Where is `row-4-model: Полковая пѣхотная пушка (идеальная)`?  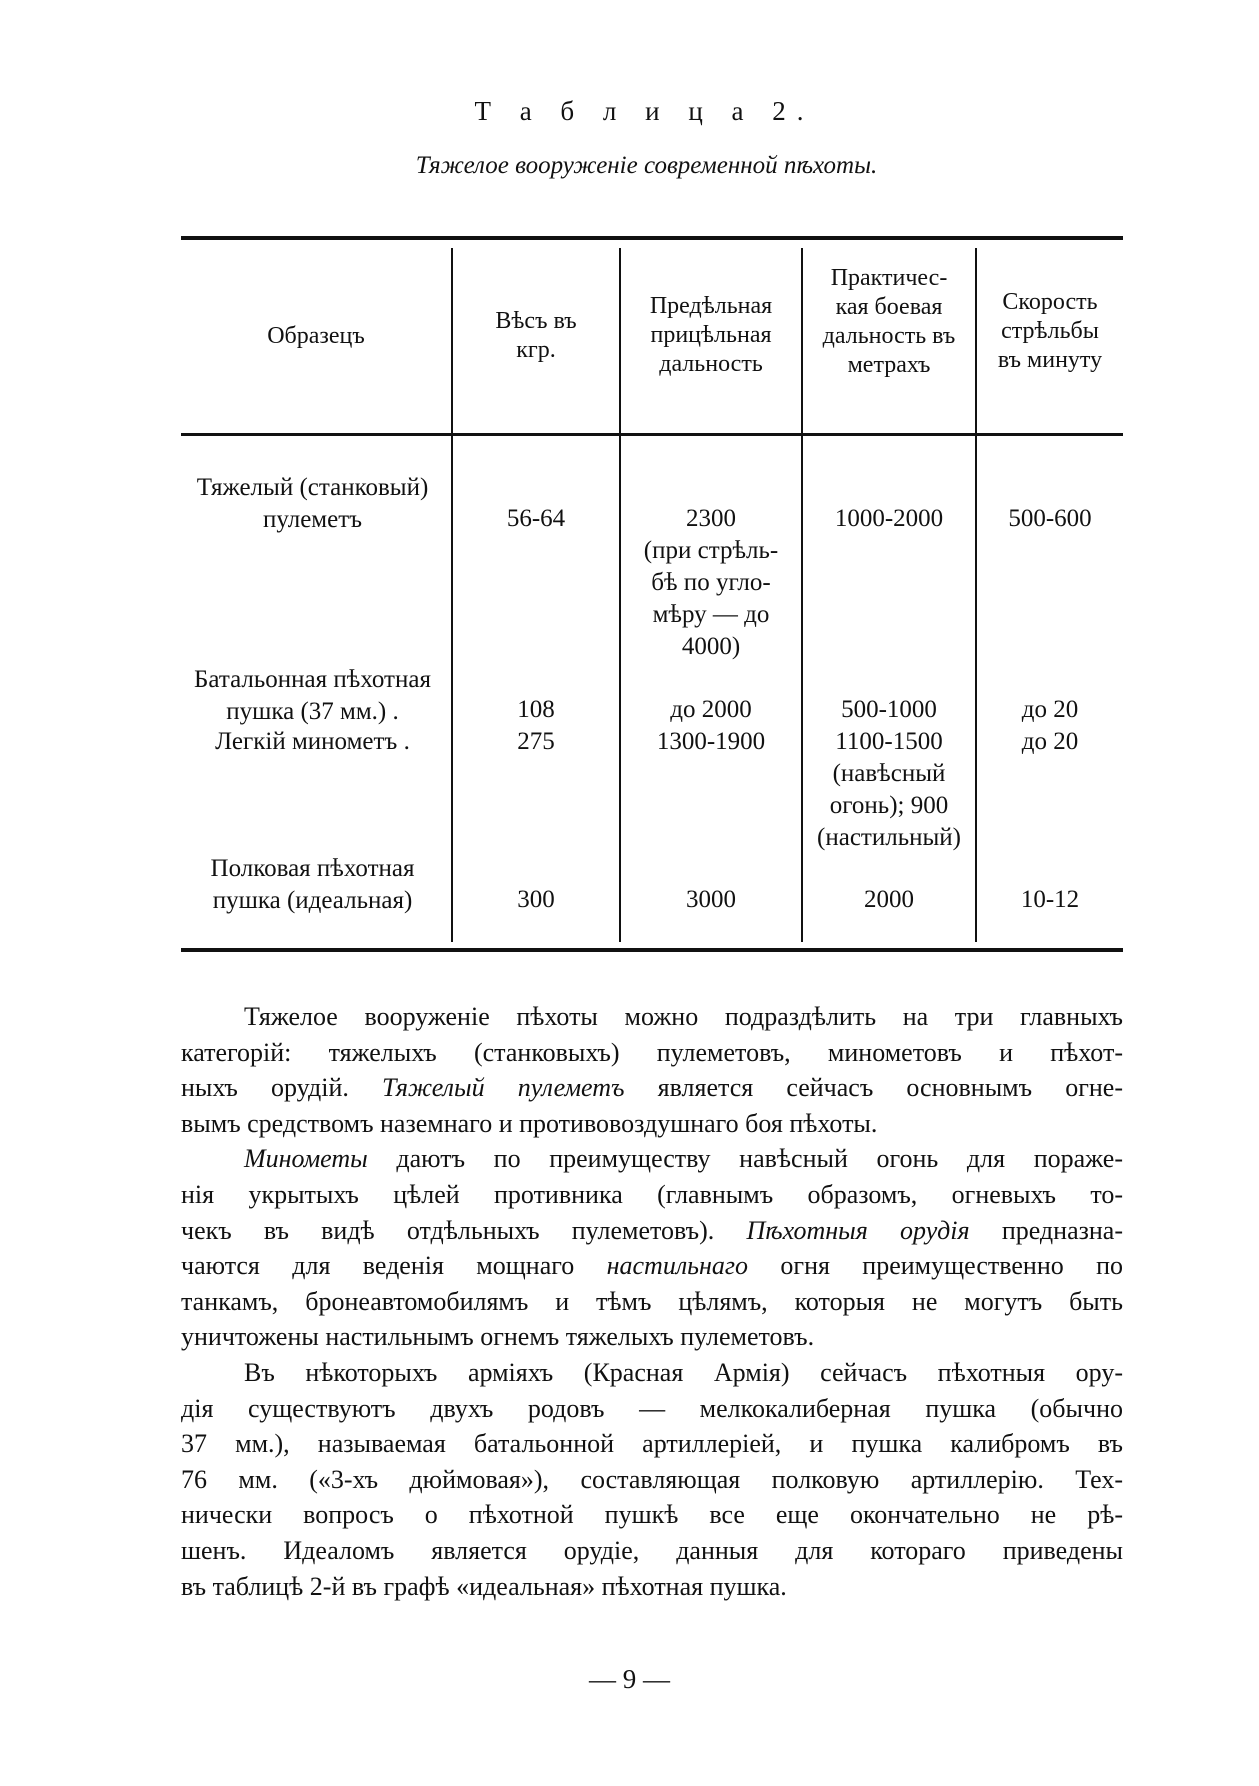
row-4-model: Полковая пѣхотная пушка (идеальная) is located at coordinates (312, 884).